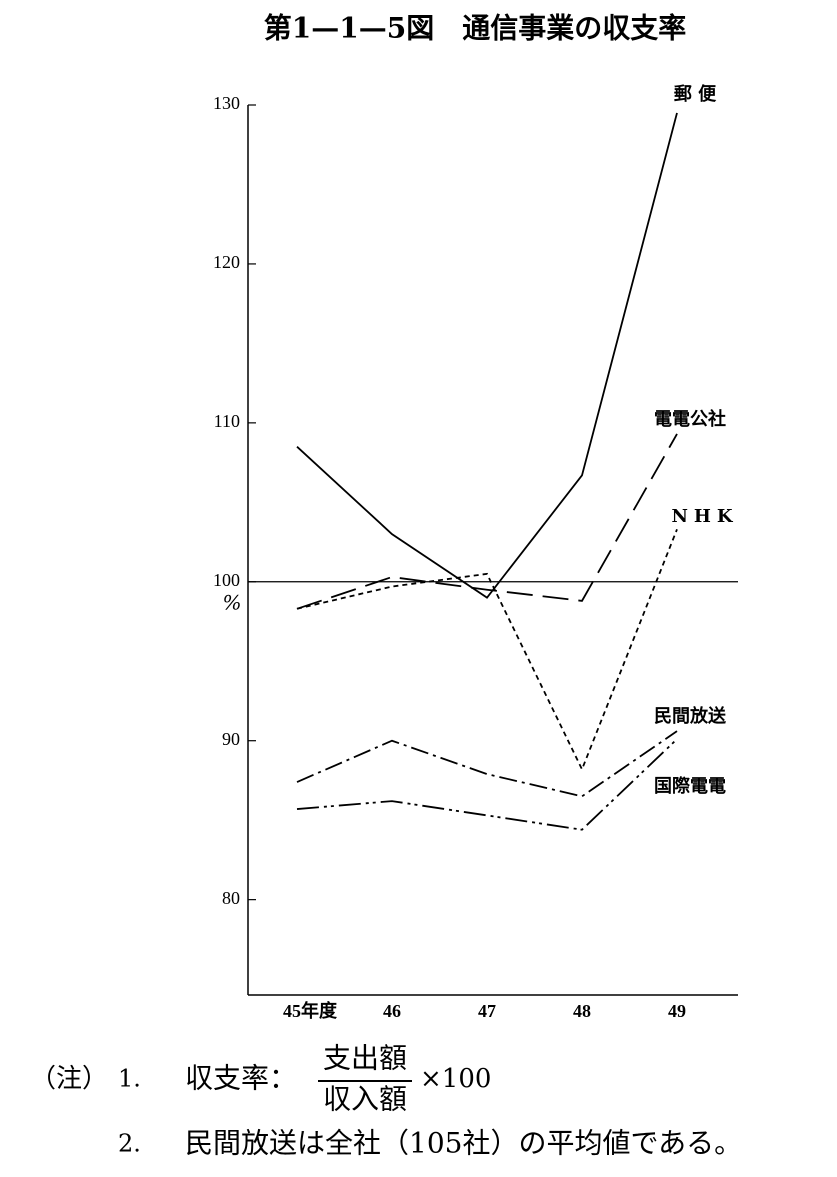 The height and width of the screenshot is (1177, 837). What do you see at coordinates (226, 103) in the screenshot?
I see `y-tick-label: 130` at bounding box center [226, 103].